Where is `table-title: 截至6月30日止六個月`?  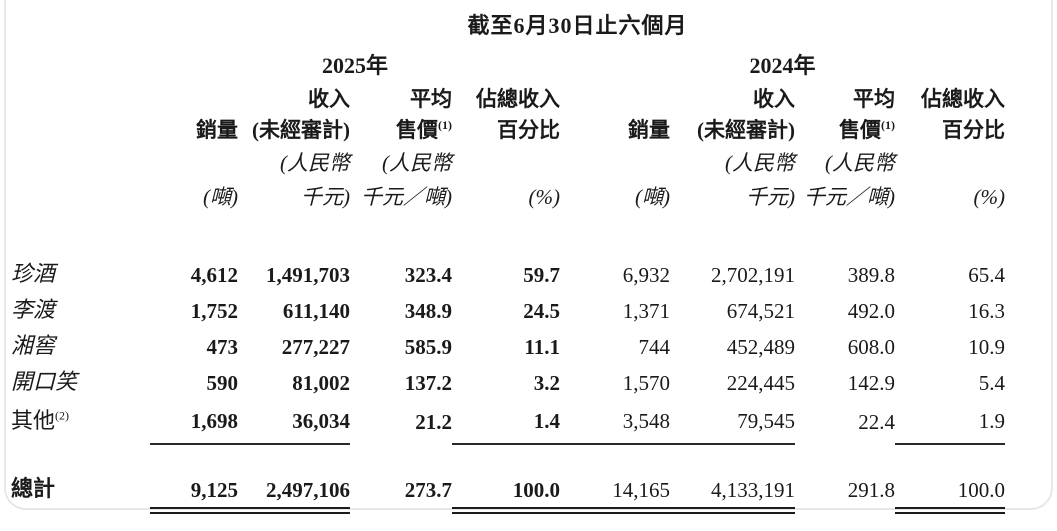
table-title: 截至6月30日止六個月 is located at coordinates (577, 25).